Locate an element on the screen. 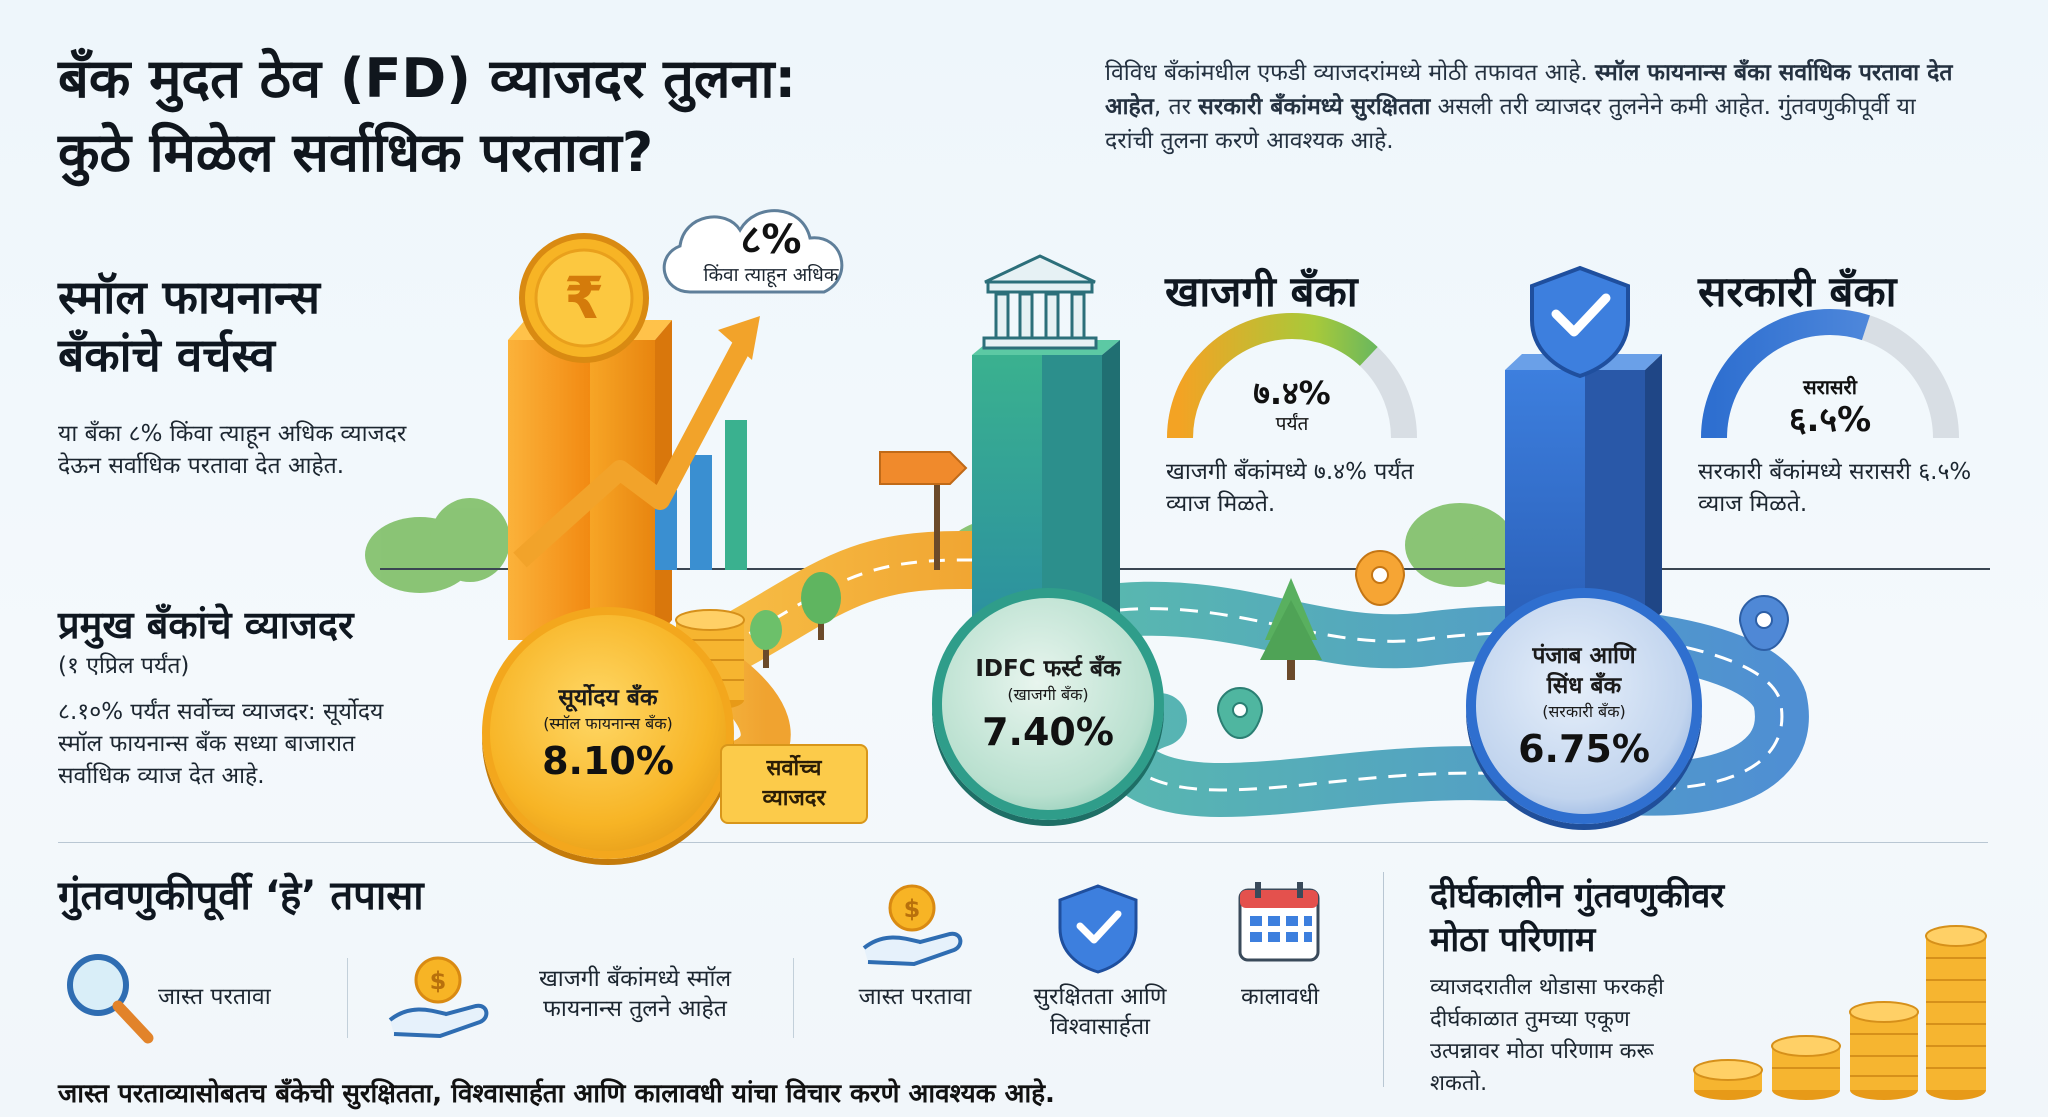 The image size is (2048, 1117). govt-gauge-label: सरासरी ६.५% is located at coordinates (1830, 407).